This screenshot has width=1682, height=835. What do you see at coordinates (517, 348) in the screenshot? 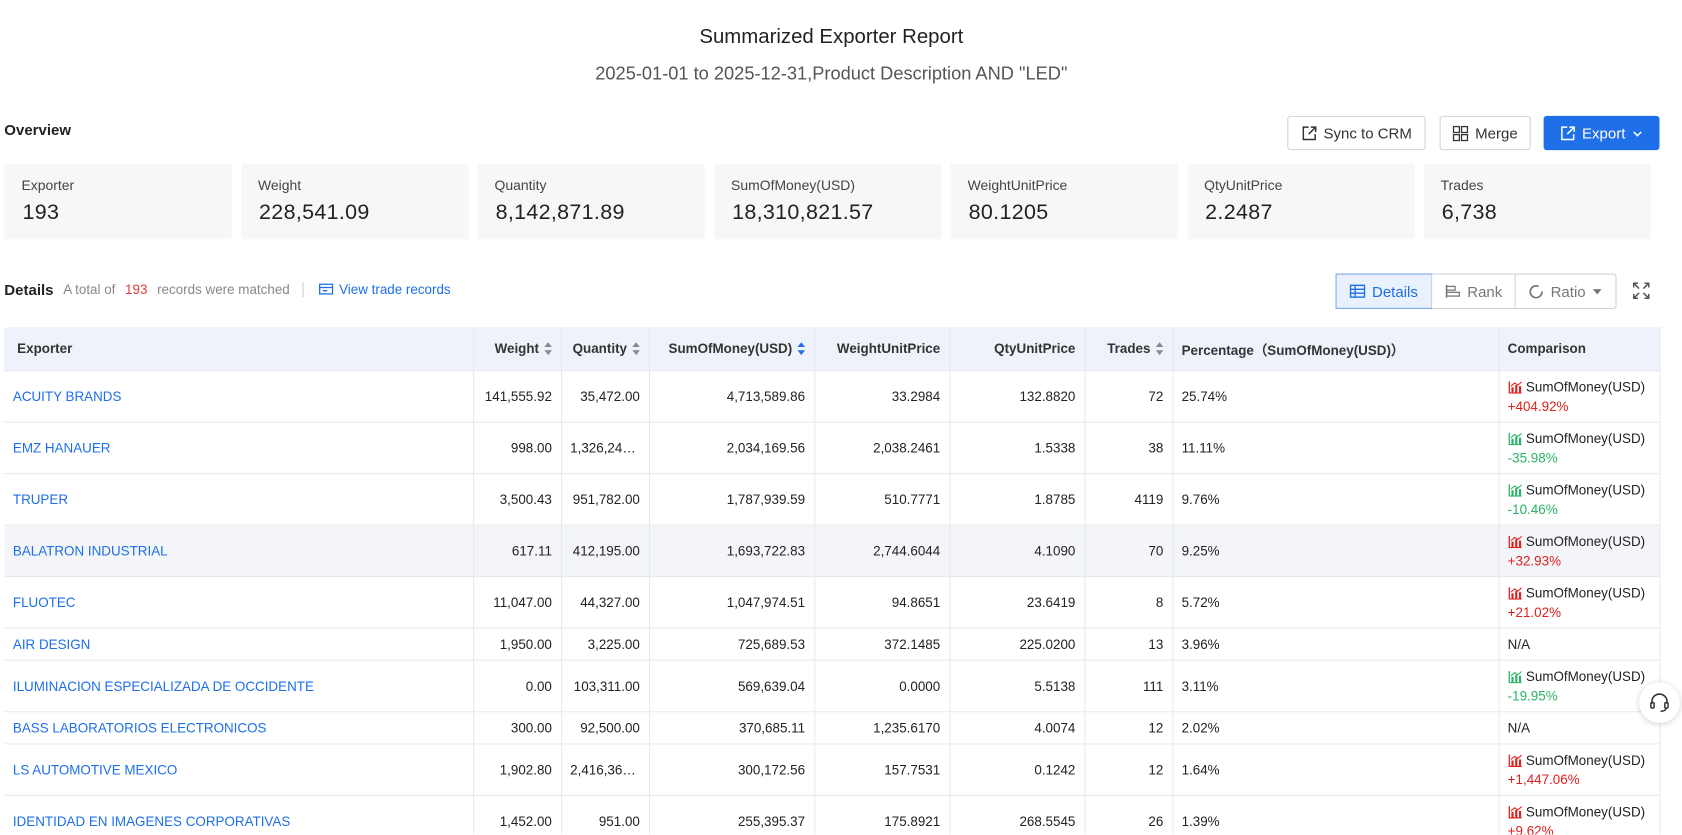
I see `column-title: Weight` at bounding box center [517, 348].